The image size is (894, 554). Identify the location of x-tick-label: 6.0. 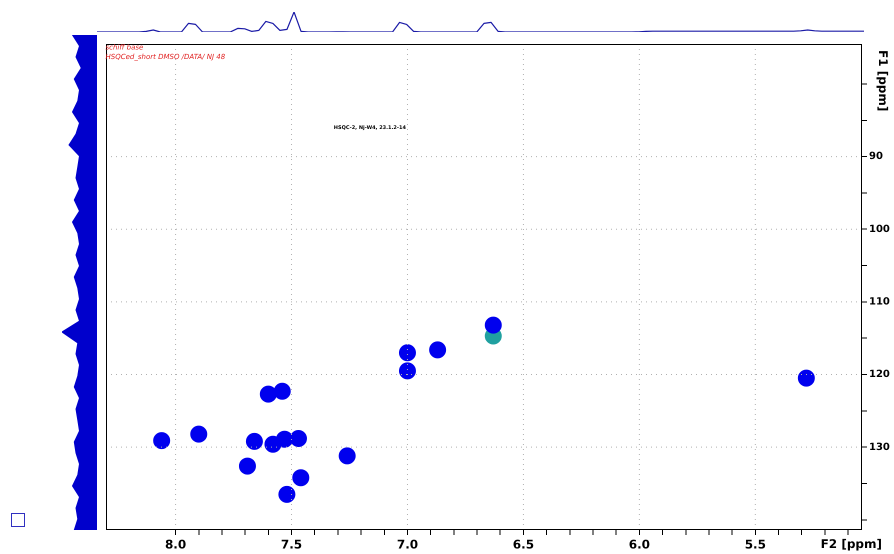
(639, 544).